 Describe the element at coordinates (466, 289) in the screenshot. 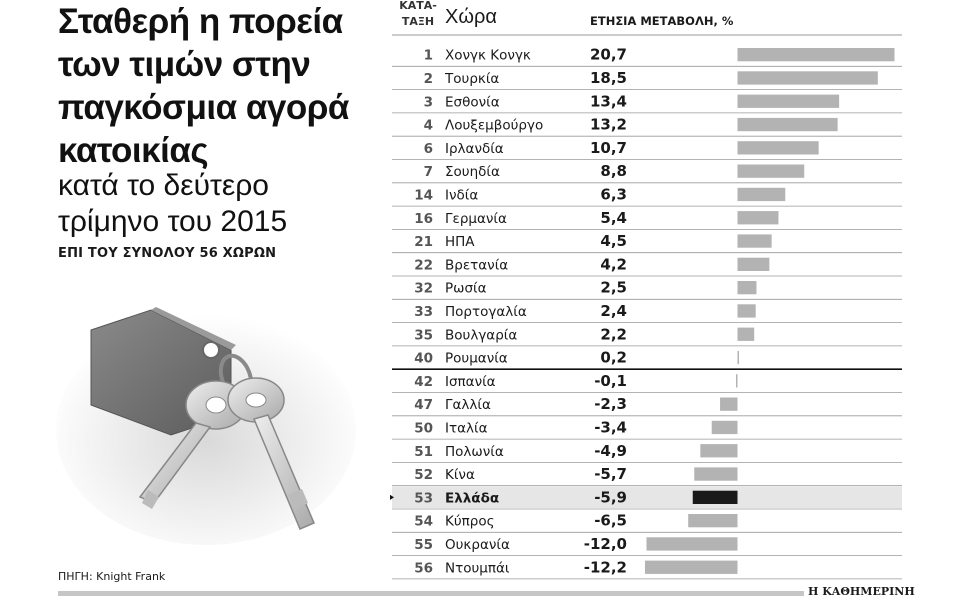

I see `country-label: Ρωσία` at that location.